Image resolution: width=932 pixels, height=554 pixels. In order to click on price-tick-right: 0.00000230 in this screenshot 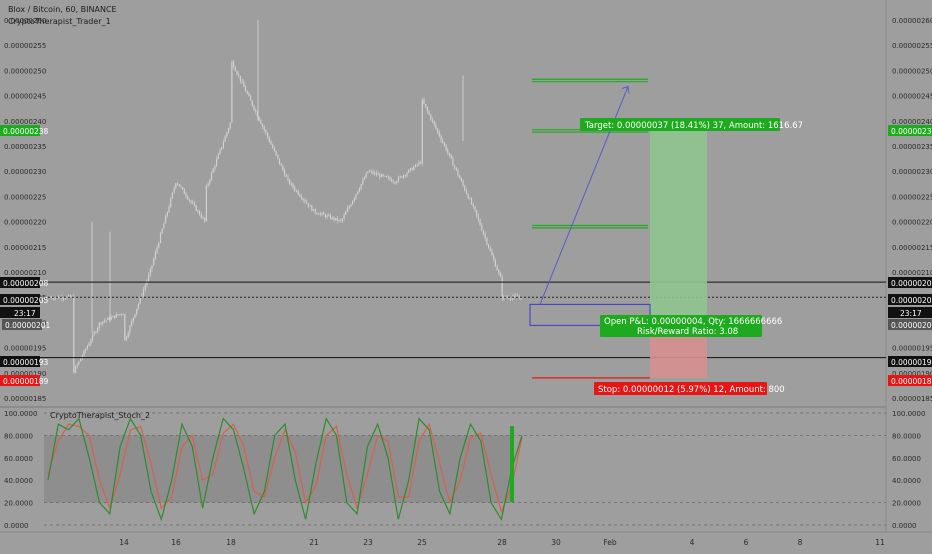, I will do `click(912, 172)`.